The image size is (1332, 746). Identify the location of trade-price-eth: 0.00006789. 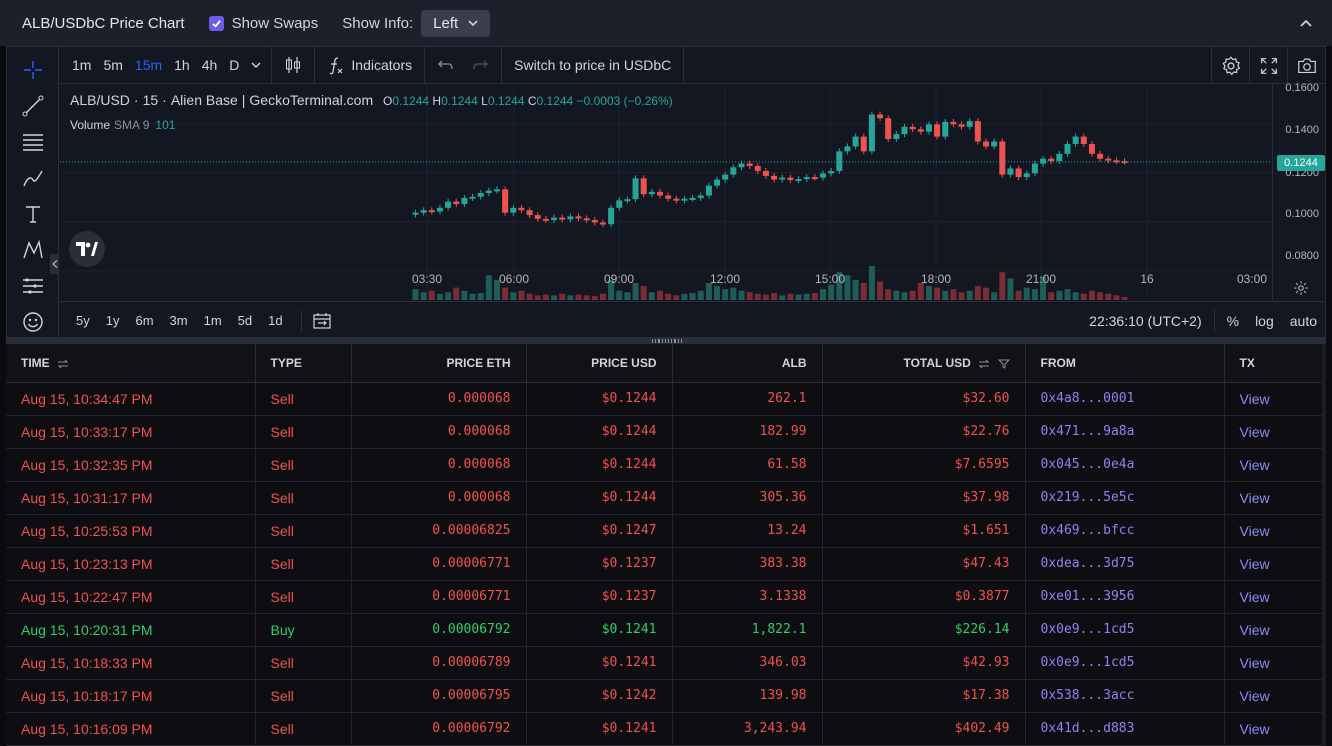
(439, 663).